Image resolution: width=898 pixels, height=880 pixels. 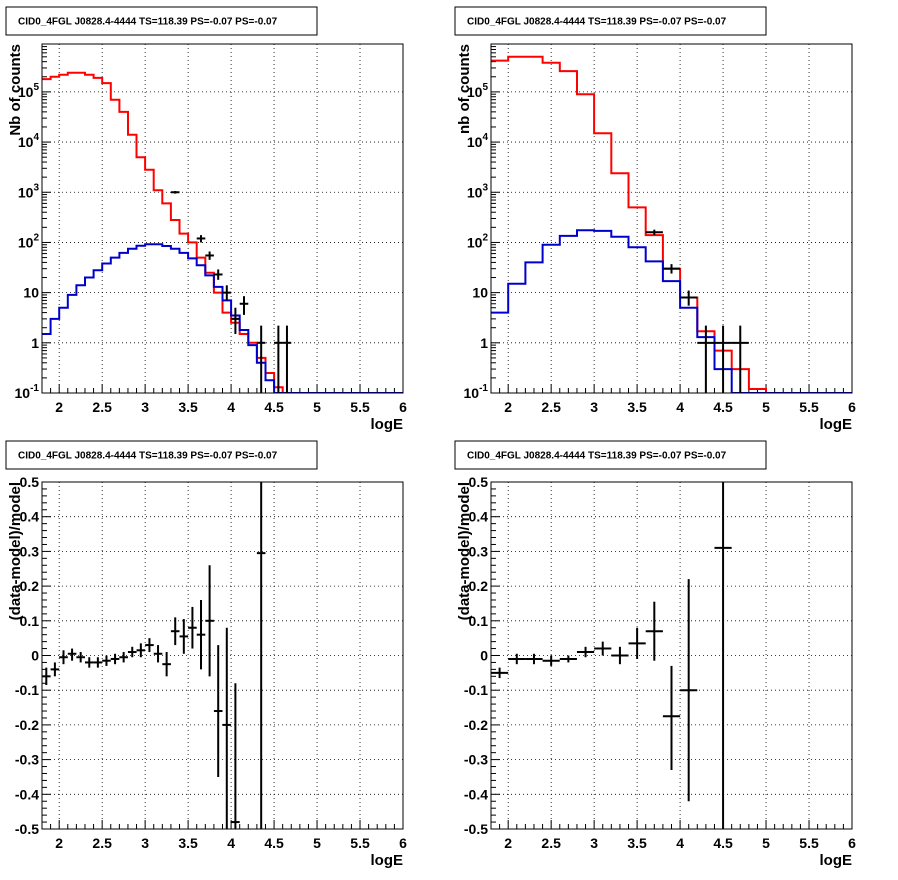 I want to click on y-tick-label: 0.3, so click(x=30, y=551).